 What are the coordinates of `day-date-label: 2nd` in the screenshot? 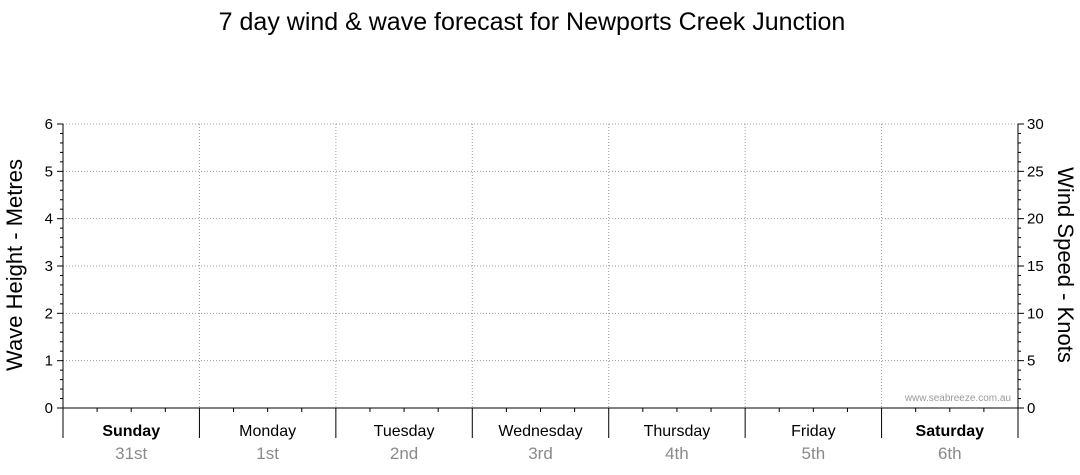 It's located at (404, 453).